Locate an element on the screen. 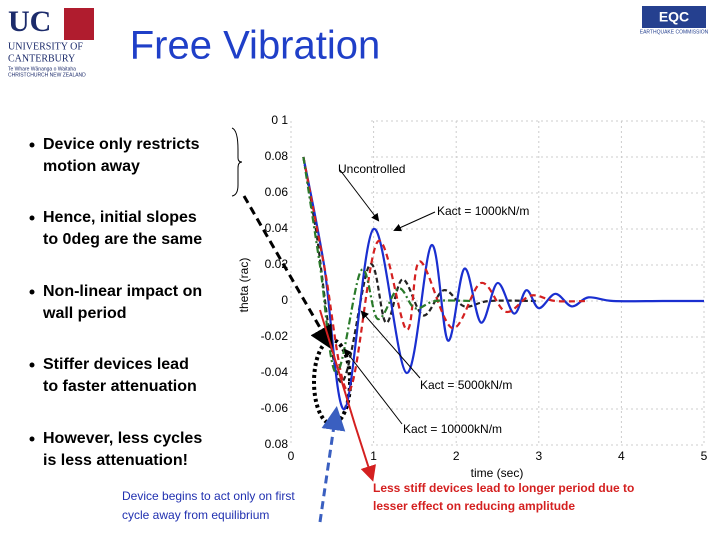 This screenshot has height=545, width=720. y-axis-label: theta (rac) is located at coordinates (244, 285).